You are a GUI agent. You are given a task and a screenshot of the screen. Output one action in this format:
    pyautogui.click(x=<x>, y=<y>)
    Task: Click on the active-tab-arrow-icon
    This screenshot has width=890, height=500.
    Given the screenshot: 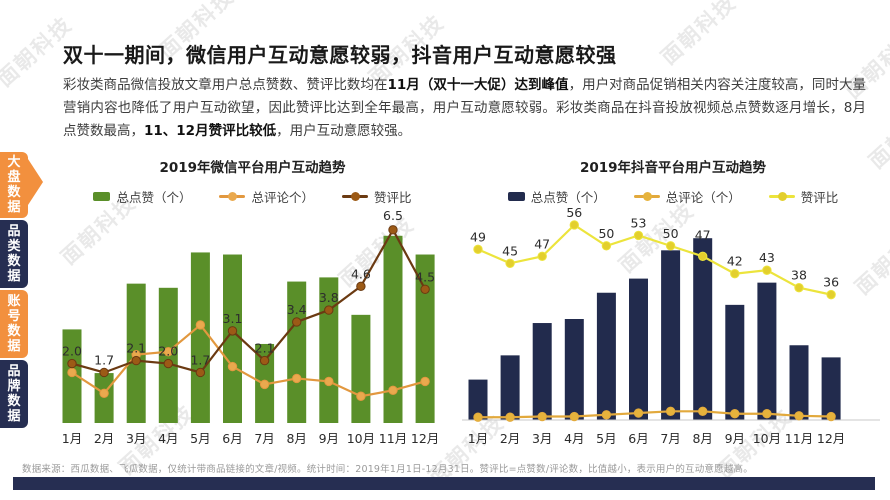 What is the action you would take?
    pyautogui.click(x=35, y=182)
    